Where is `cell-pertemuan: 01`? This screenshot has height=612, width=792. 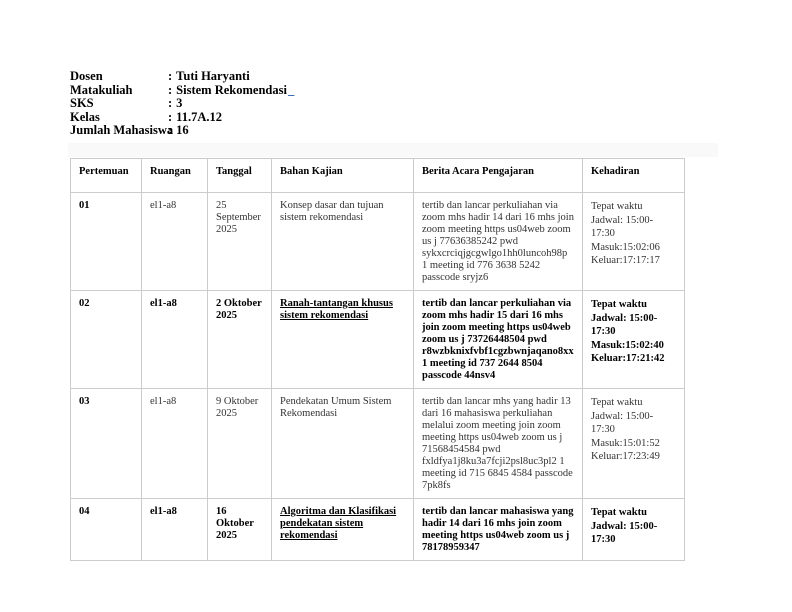
cell-pertemuan: 01 is located at coordinates (106, 241).